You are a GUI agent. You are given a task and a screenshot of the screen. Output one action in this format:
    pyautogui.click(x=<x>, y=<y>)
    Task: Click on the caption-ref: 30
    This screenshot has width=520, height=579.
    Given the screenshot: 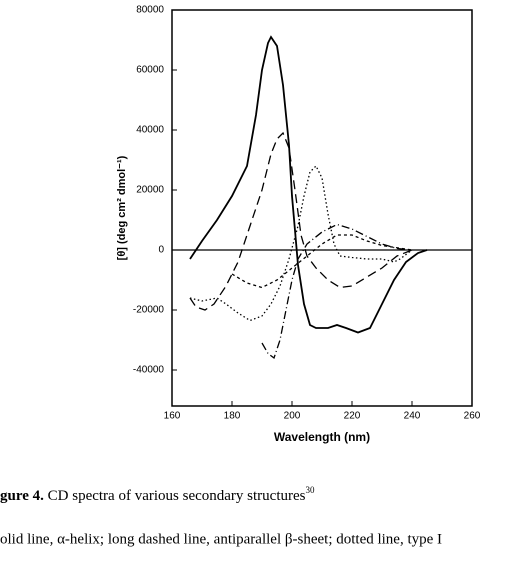 What is the action you would take?
    pyautogui.click(x=310, y=490)
    